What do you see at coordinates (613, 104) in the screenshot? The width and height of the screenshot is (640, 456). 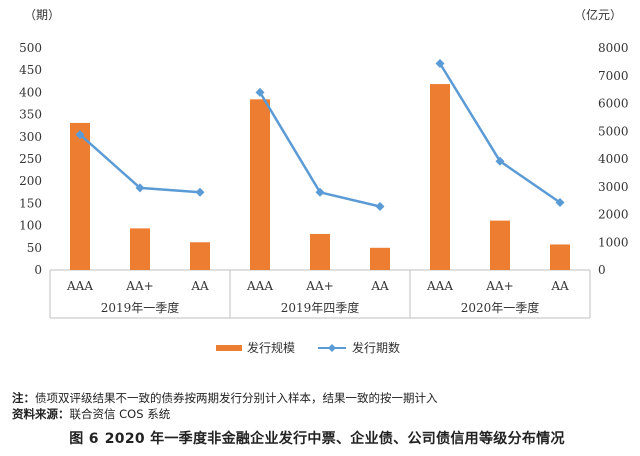 I see `right-tick-label: 6000` at bounding box center [613, 104].